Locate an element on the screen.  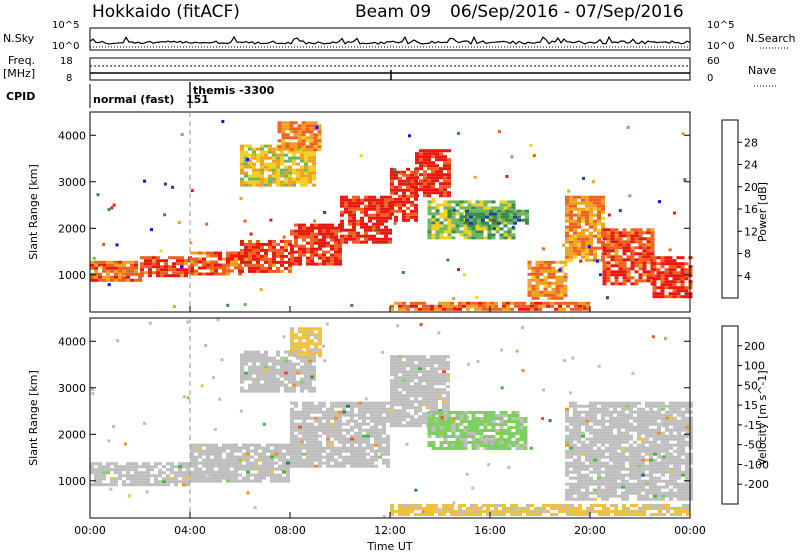
noise-panel is located at coordinates (390, 39).